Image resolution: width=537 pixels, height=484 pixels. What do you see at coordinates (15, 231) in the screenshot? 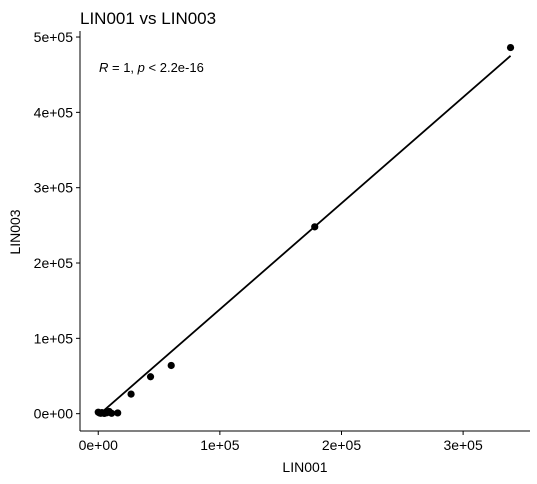
I see `y-axis-label: LIN003` at bounding box center [15, 231].